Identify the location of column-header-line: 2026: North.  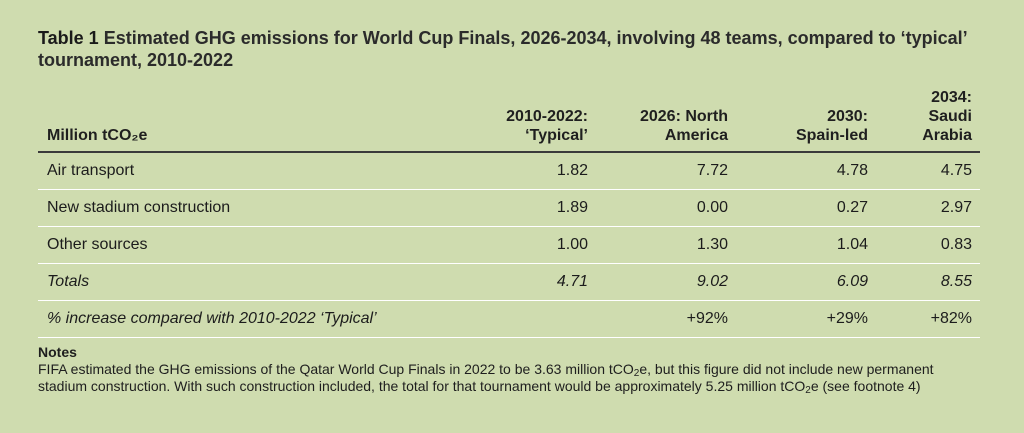
(683, 116).